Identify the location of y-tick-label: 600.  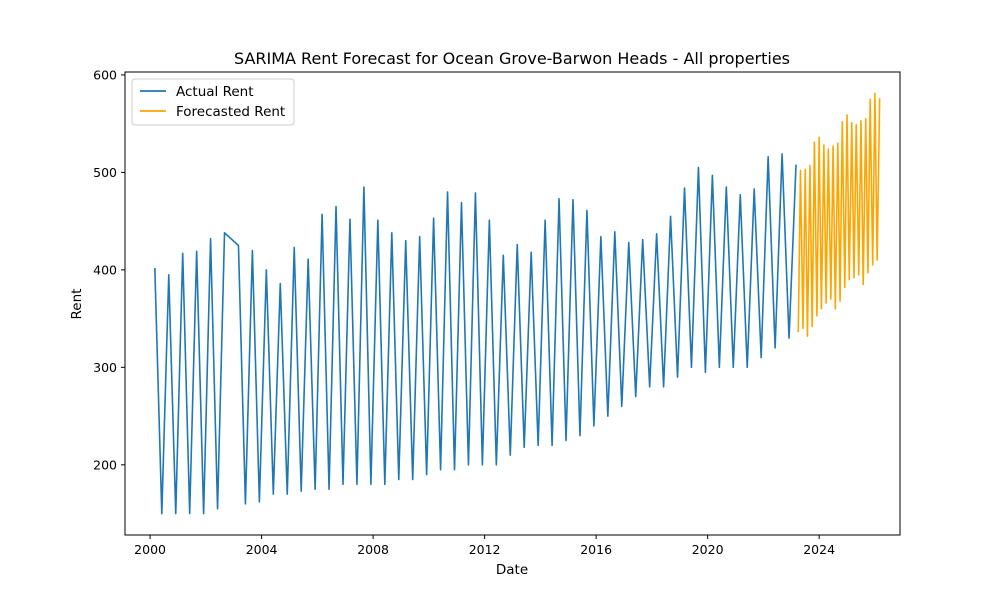
(105, 74).